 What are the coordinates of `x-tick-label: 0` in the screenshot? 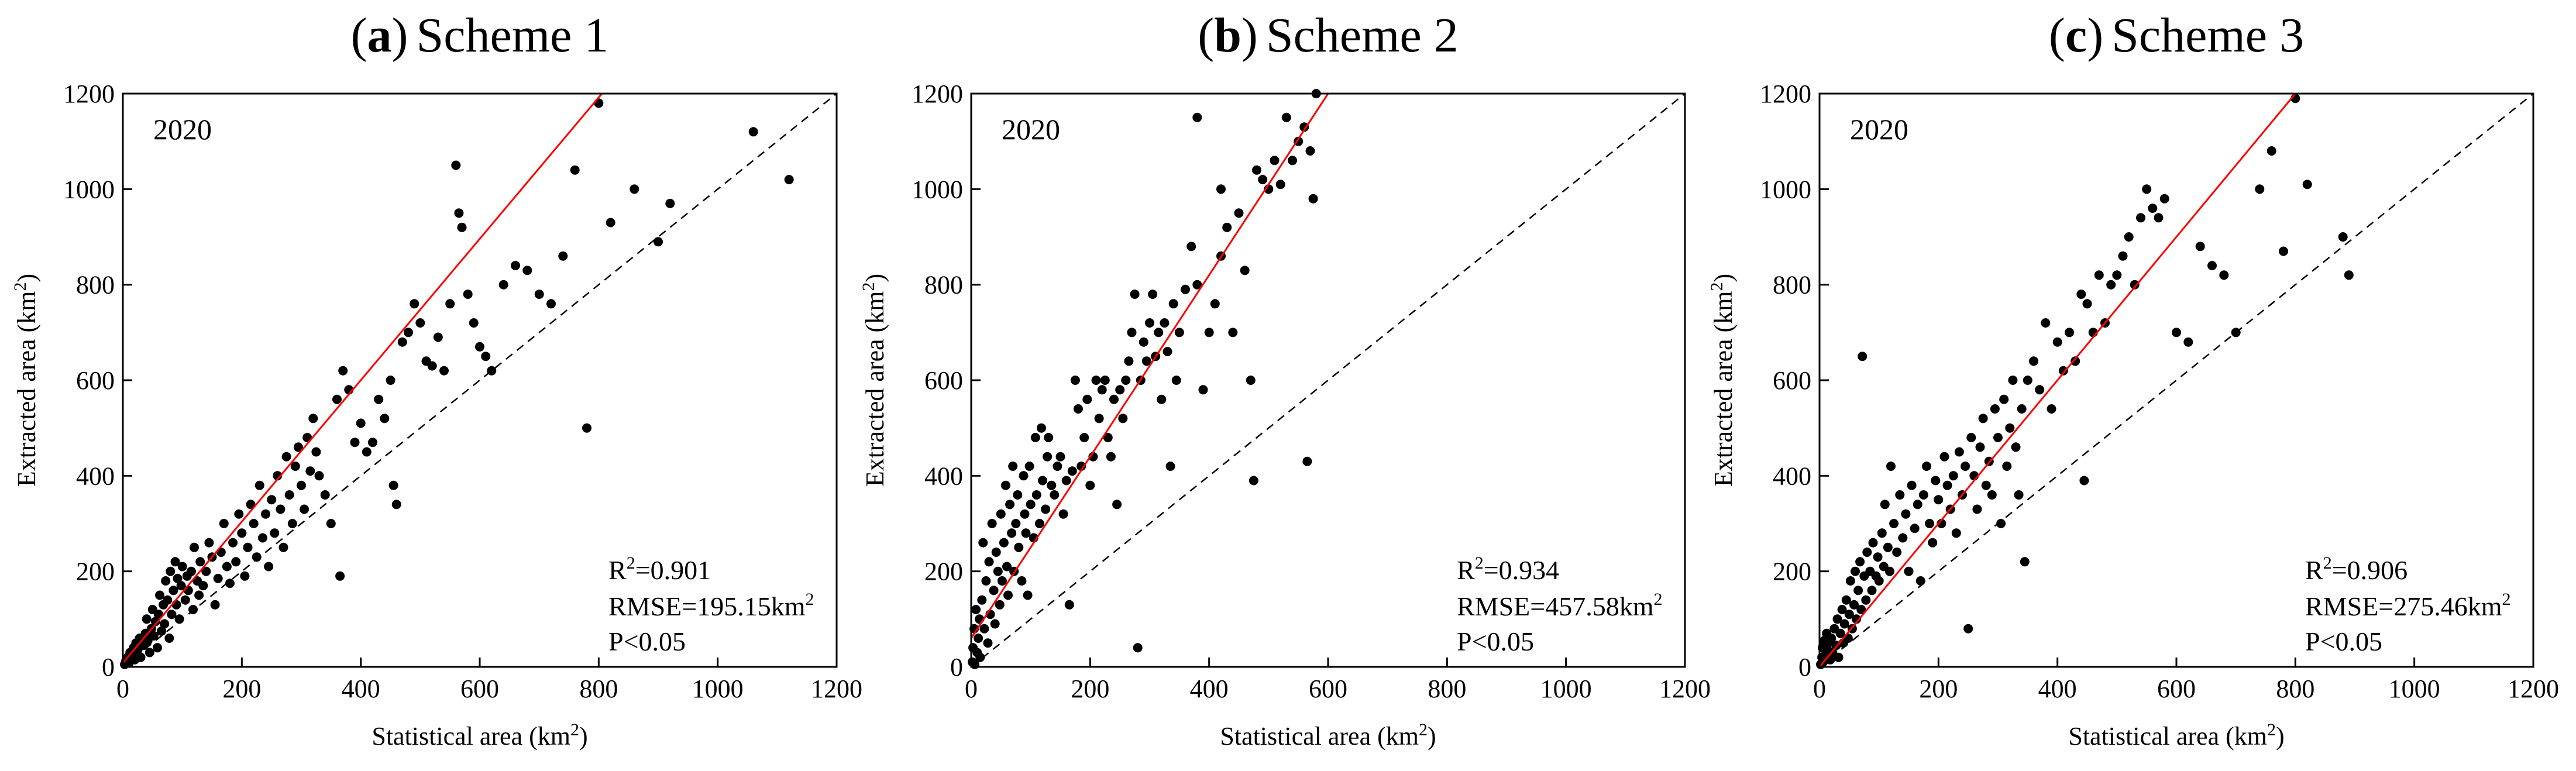 It's located at (972, 688).